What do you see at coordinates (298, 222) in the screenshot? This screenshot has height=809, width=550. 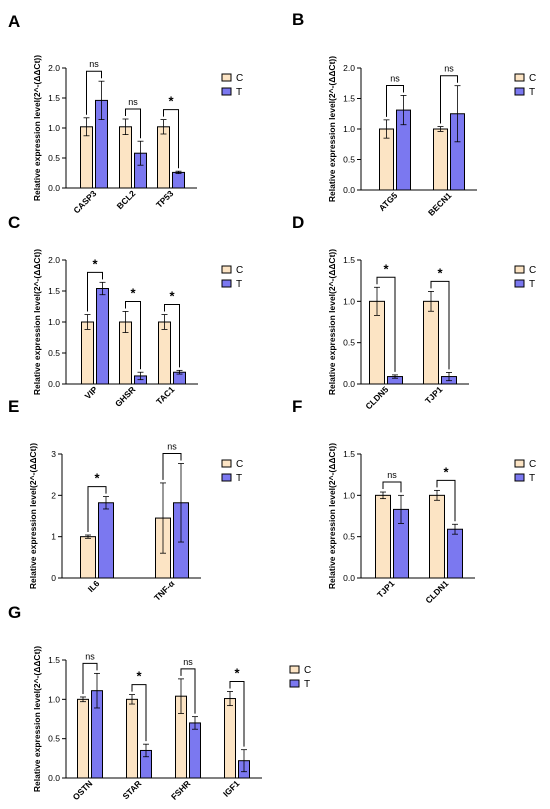 I see `panel-letter: D` at bounding box center [298, 222].